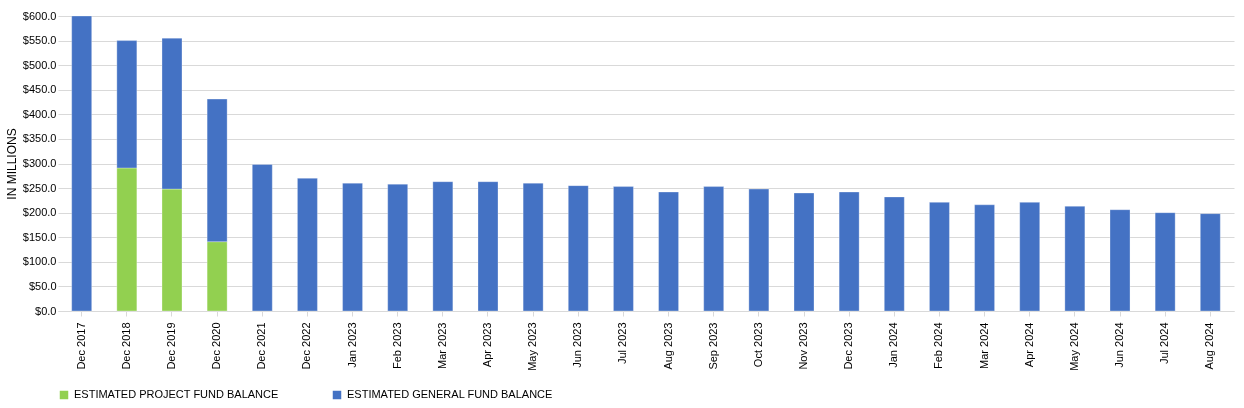 This screenshot has height=408, width=1244. Describe the element at coordinates (622, 343) in the screenshot. I see `x-tick-label: Jul 2023` at that location.